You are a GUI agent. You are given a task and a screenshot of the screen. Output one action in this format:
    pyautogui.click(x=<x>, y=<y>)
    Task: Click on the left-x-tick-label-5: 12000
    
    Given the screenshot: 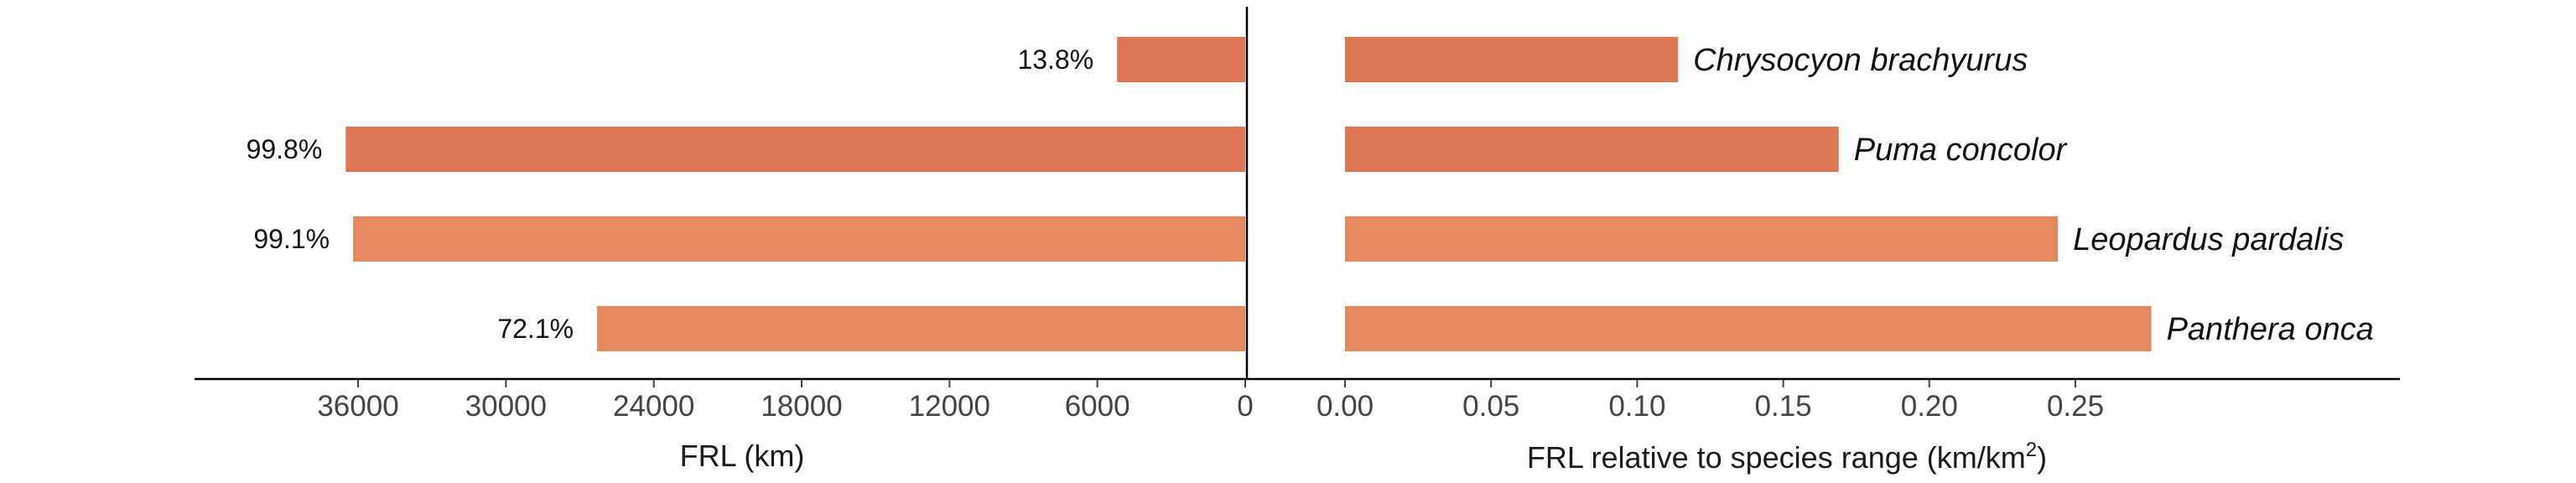 What is the action you would take?
    pyautogui.click(x=949, y=406)
    